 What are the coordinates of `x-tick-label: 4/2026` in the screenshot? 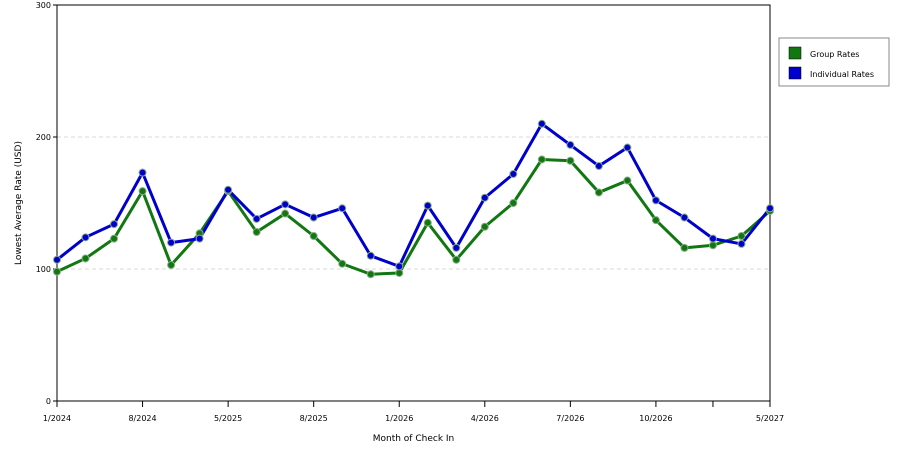 It's located at (485, 418).